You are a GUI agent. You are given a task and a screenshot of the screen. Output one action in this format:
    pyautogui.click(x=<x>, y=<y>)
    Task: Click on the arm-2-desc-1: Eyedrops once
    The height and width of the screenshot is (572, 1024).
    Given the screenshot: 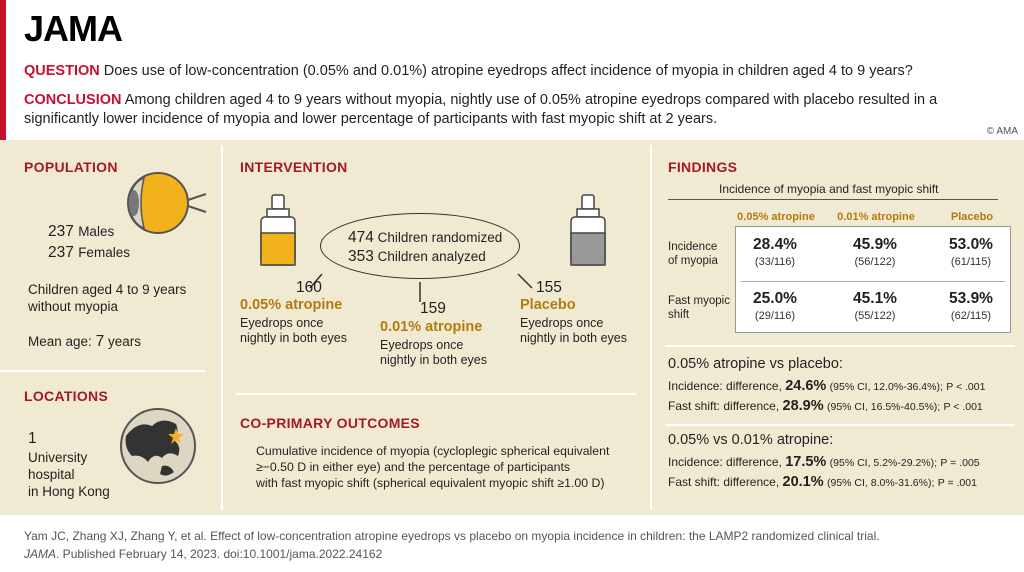 What is the action you would take?
    pyautogui.click(x=422, y=345)
    